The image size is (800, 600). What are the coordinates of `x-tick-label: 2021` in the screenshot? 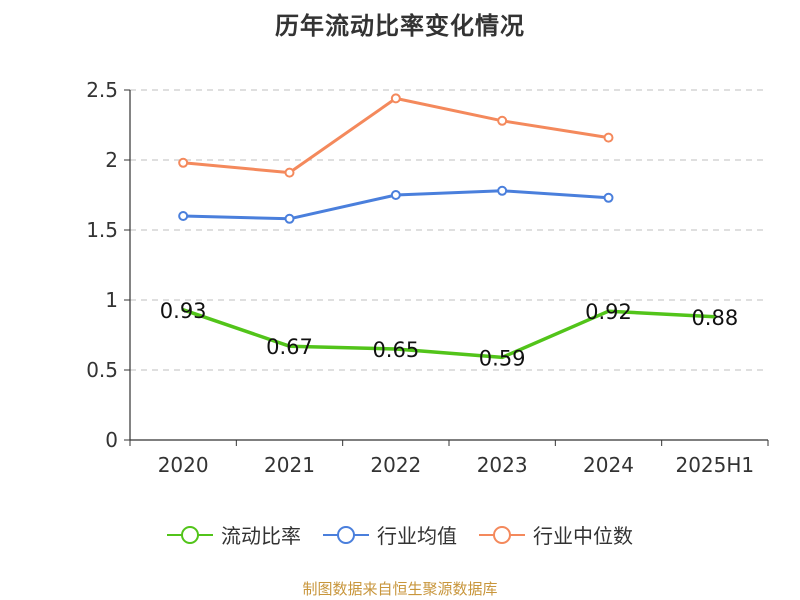 It's located at (289, 465).